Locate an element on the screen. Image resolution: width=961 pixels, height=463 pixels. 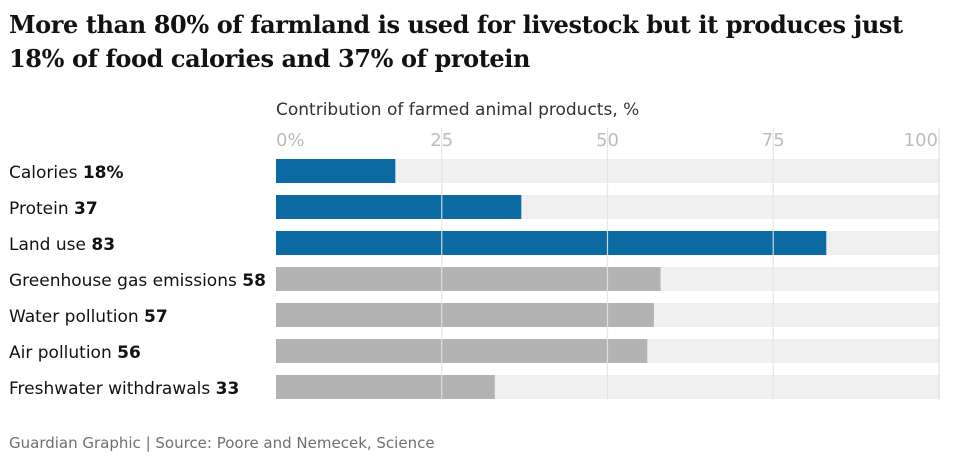
category-label: Land use 83 is located at coordinates (62, 245).